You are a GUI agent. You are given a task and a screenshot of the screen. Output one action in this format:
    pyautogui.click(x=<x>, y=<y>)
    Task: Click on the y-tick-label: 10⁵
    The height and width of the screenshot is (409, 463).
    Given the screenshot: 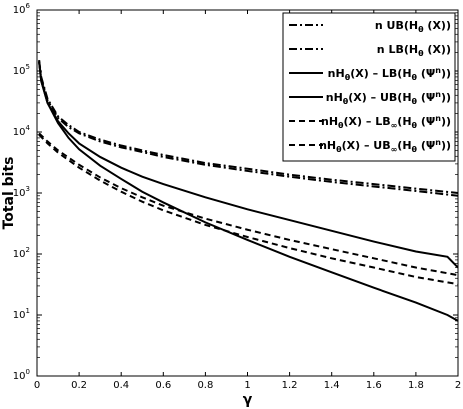 What is the action you would take?
    pyautogui.click(x=21, y=70)
    